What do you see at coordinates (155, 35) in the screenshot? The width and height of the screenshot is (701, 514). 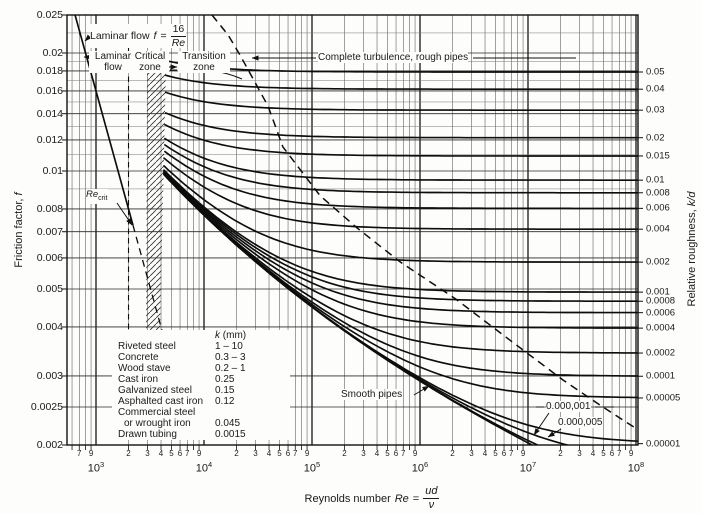 I see `laminar-formula-var: f` at bounding box center [155, 35].